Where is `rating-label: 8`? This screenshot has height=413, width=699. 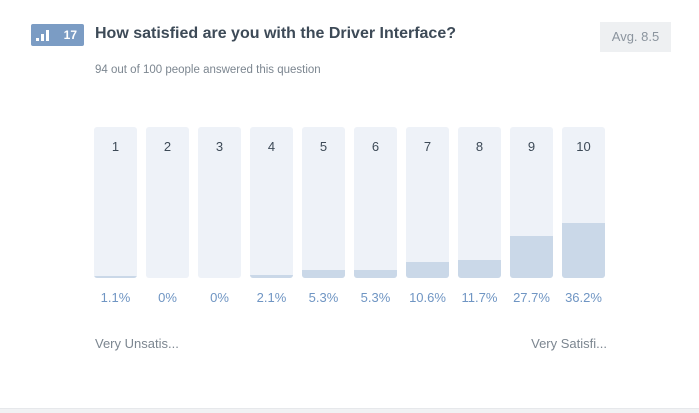 rating-label: 8 is located at coordinates (479, 146).